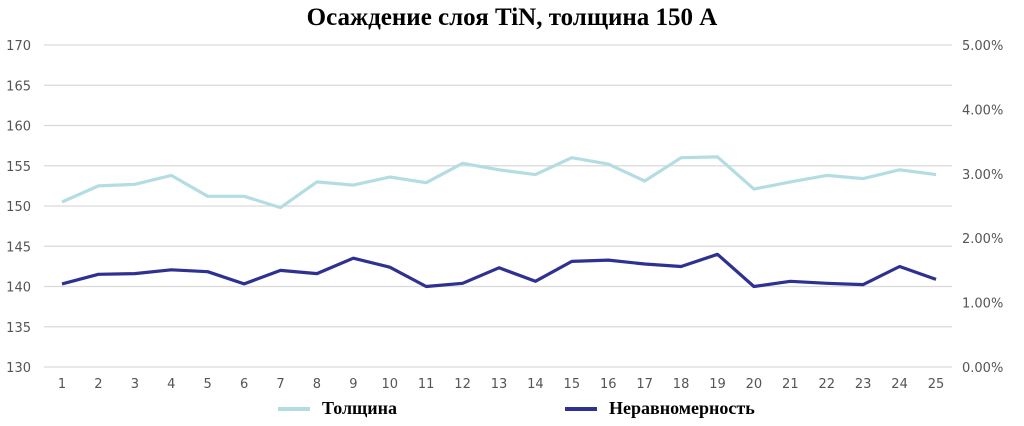  Describe the element at coordinates (581, 408) in the screenshot. I see `legend-swatch-nonuniformity` at that location.